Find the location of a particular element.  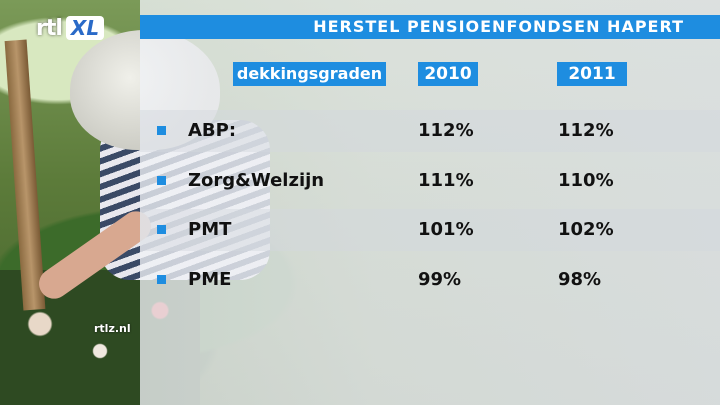

table-row: Zorg&Welzijn 111% 110% is located at coordinates (430, 181).